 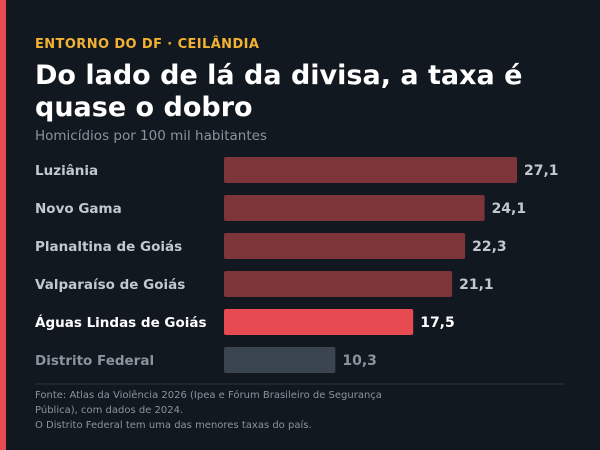 What do you see at coordinates (110, 285) in the screenshot?
I see `category-label-valparaiso-de-goias: Valparaíso de Goiás` at bounding box center [110, 285].